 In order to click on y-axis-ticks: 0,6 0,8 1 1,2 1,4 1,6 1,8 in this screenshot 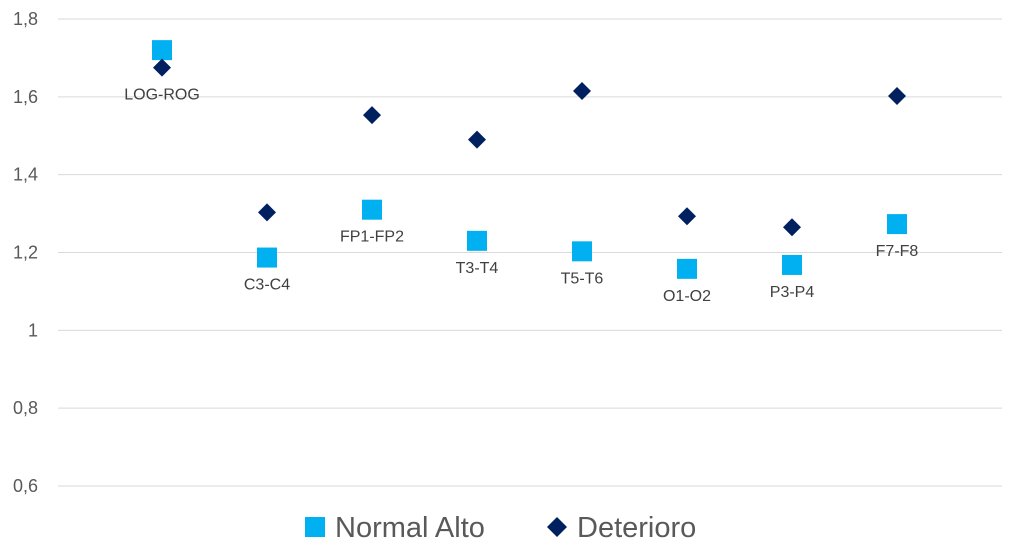, I will do `click(25, 252)`.